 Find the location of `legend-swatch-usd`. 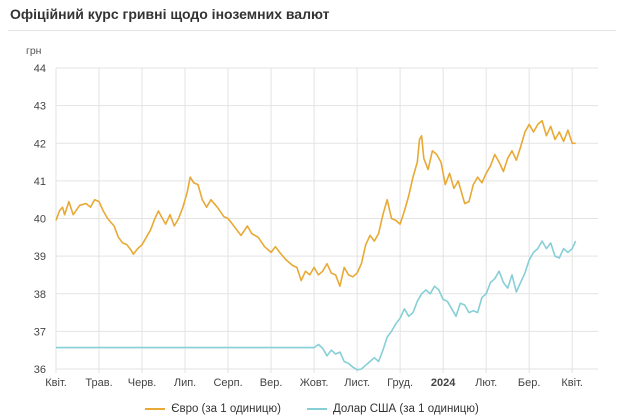

legend-swatch-usd is located at coordinates (316, 409).